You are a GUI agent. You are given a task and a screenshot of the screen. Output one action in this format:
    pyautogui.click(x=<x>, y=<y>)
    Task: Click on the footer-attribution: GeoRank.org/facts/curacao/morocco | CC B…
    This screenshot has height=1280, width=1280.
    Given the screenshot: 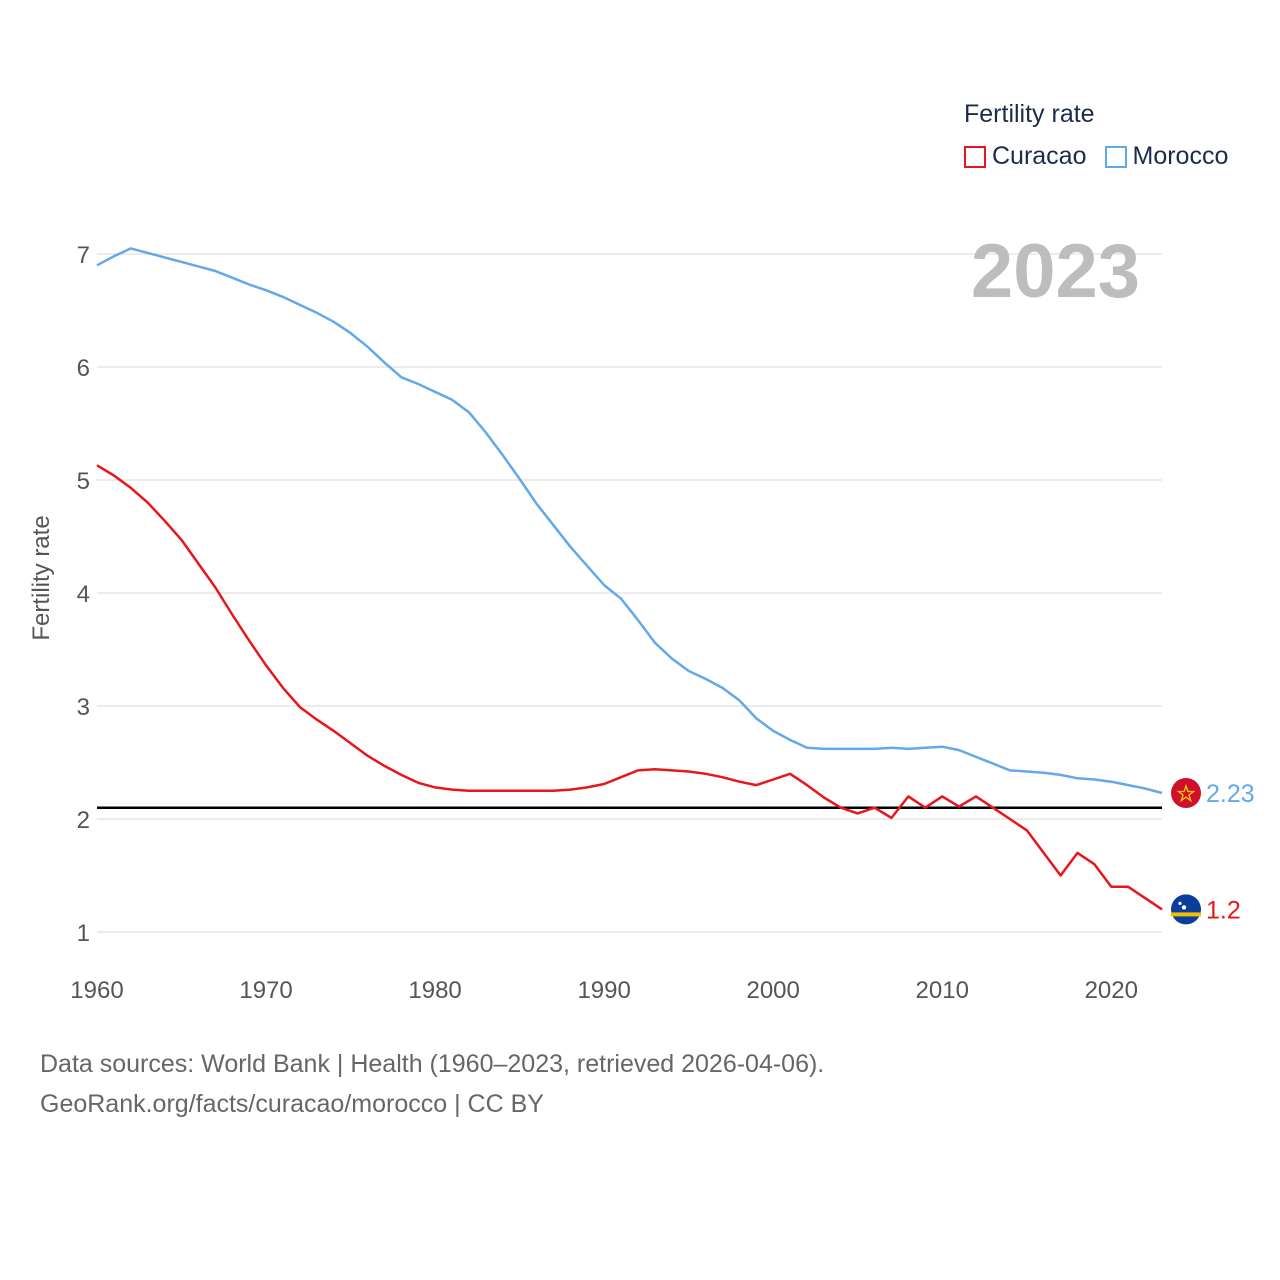 What is the action you would take?
    pyautogui.click(x=292, y=1104)
    